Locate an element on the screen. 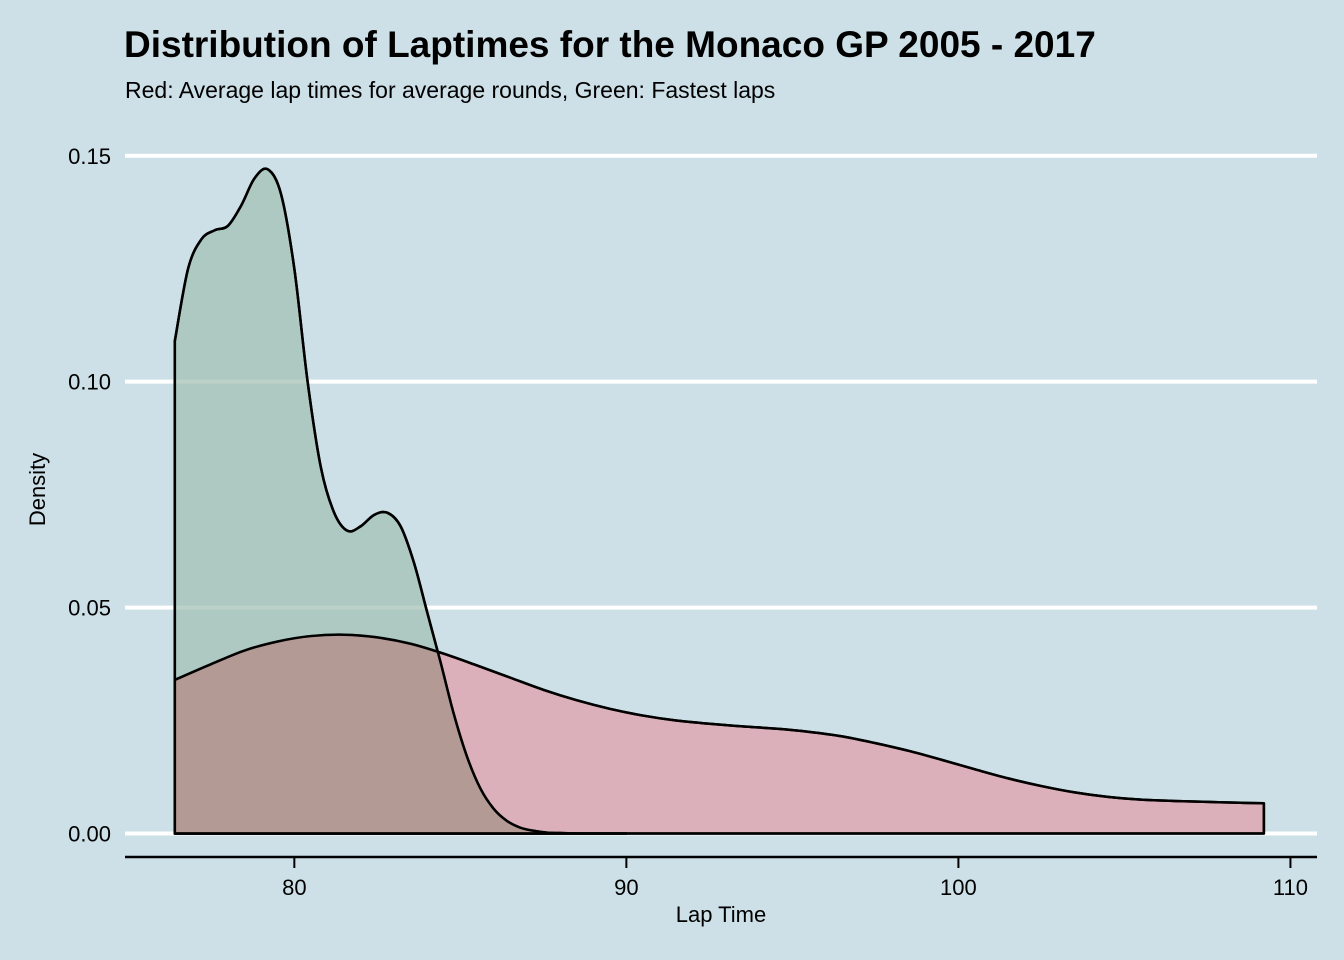 Image resolution: width=1344 pixels, height=960 pixels. y-tick-label: 0.15 is located at coordinates (89, 156).